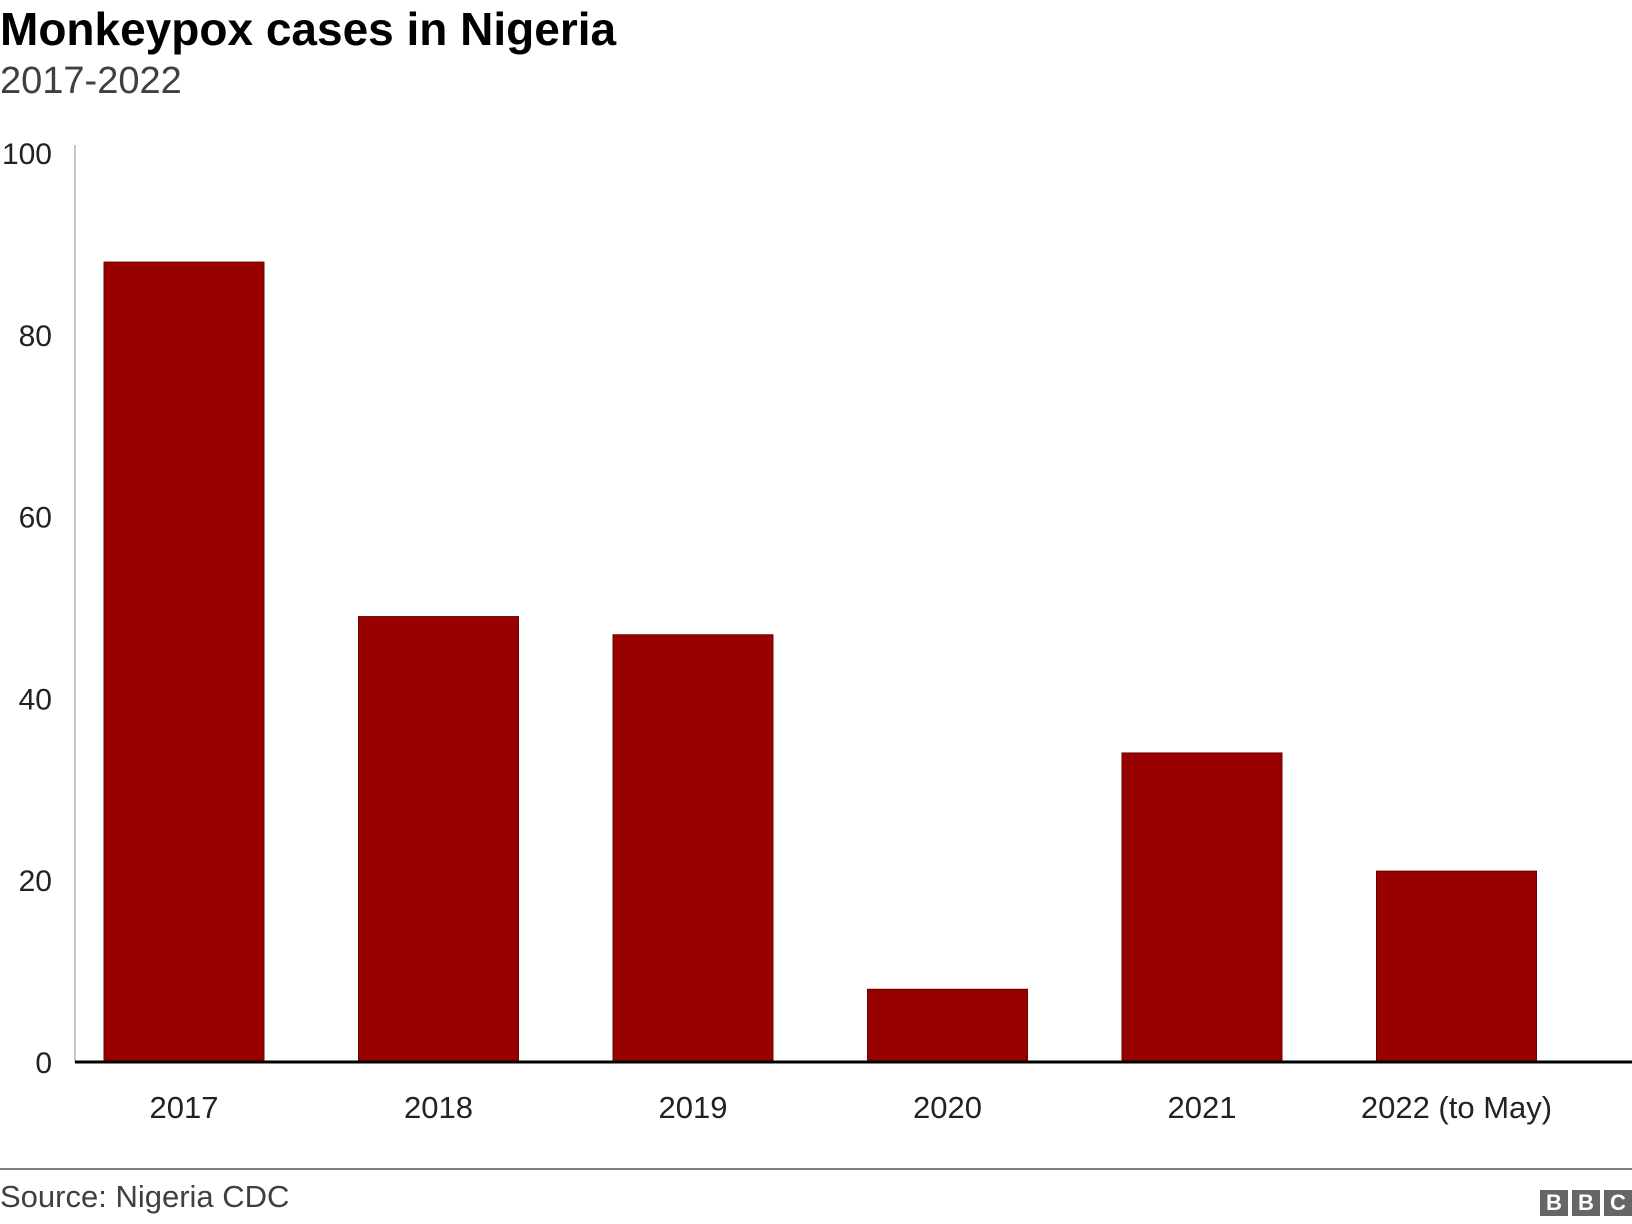  What do you see at coordinates (27, 154) in the screenshot?
I see `y-tick-label: 100` at bounding box center [27, 154].